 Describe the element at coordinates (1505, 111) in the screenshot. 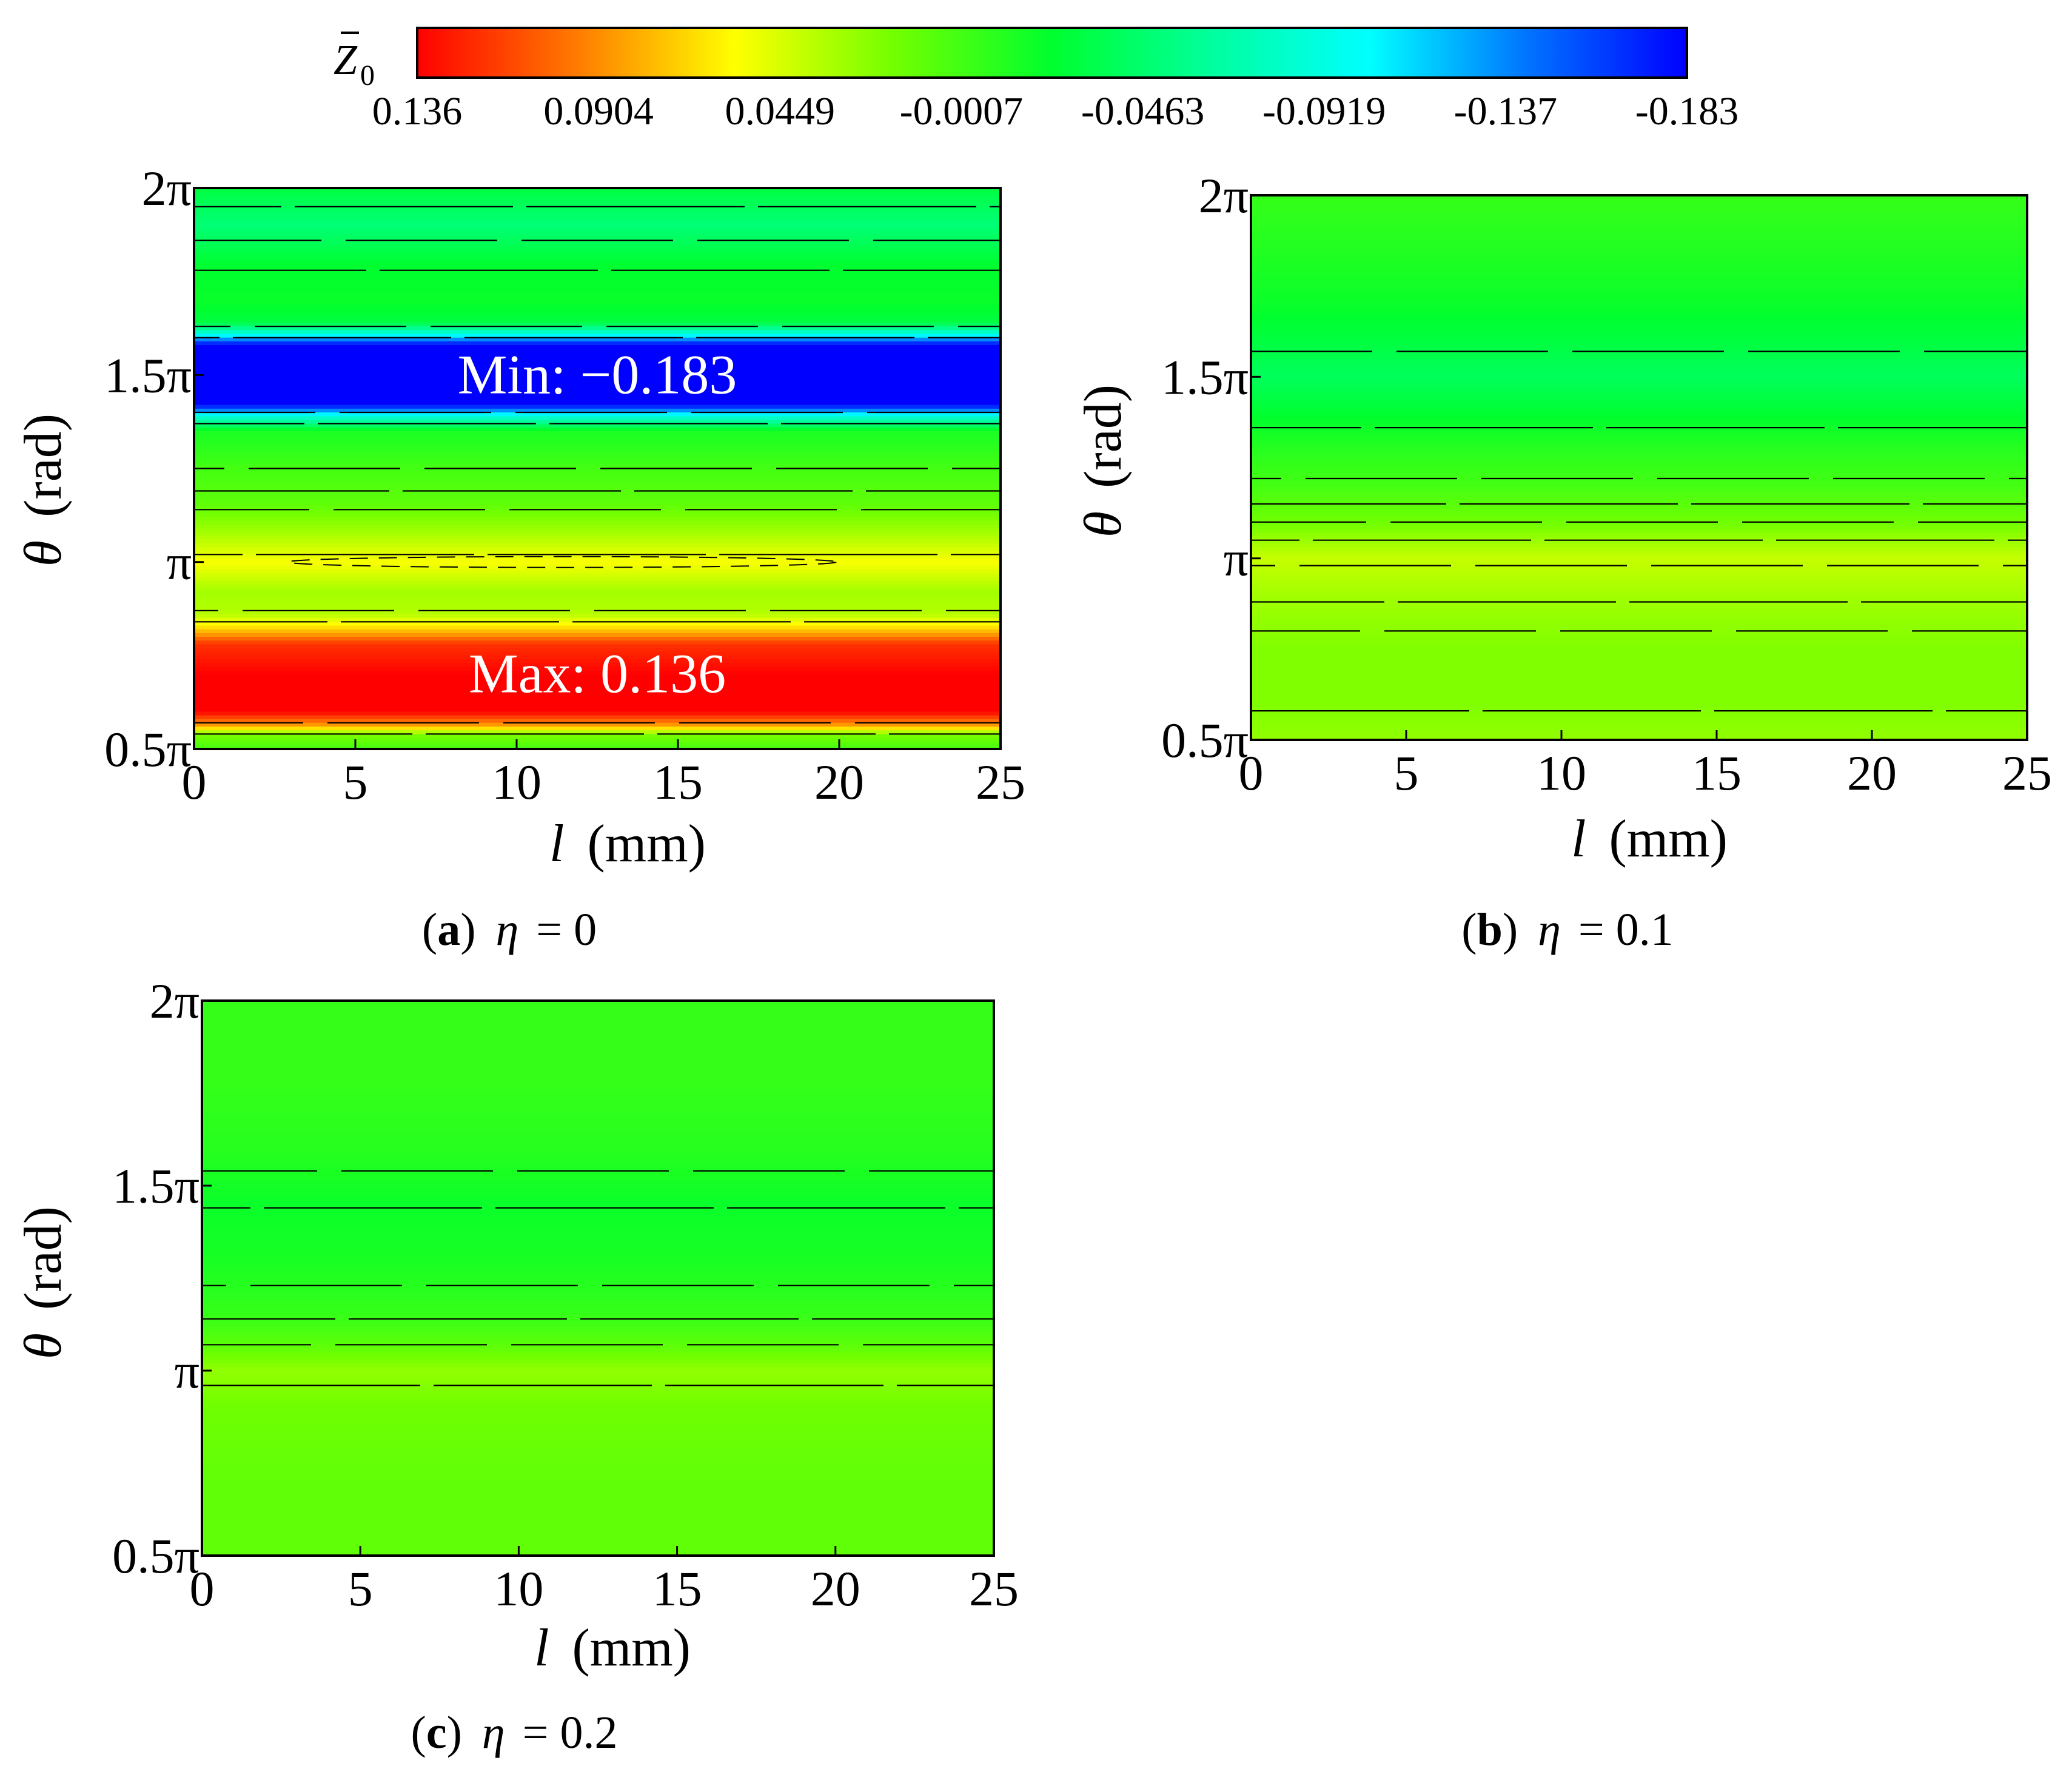

I see `colorbar-tick-label: -0.137` at that location.